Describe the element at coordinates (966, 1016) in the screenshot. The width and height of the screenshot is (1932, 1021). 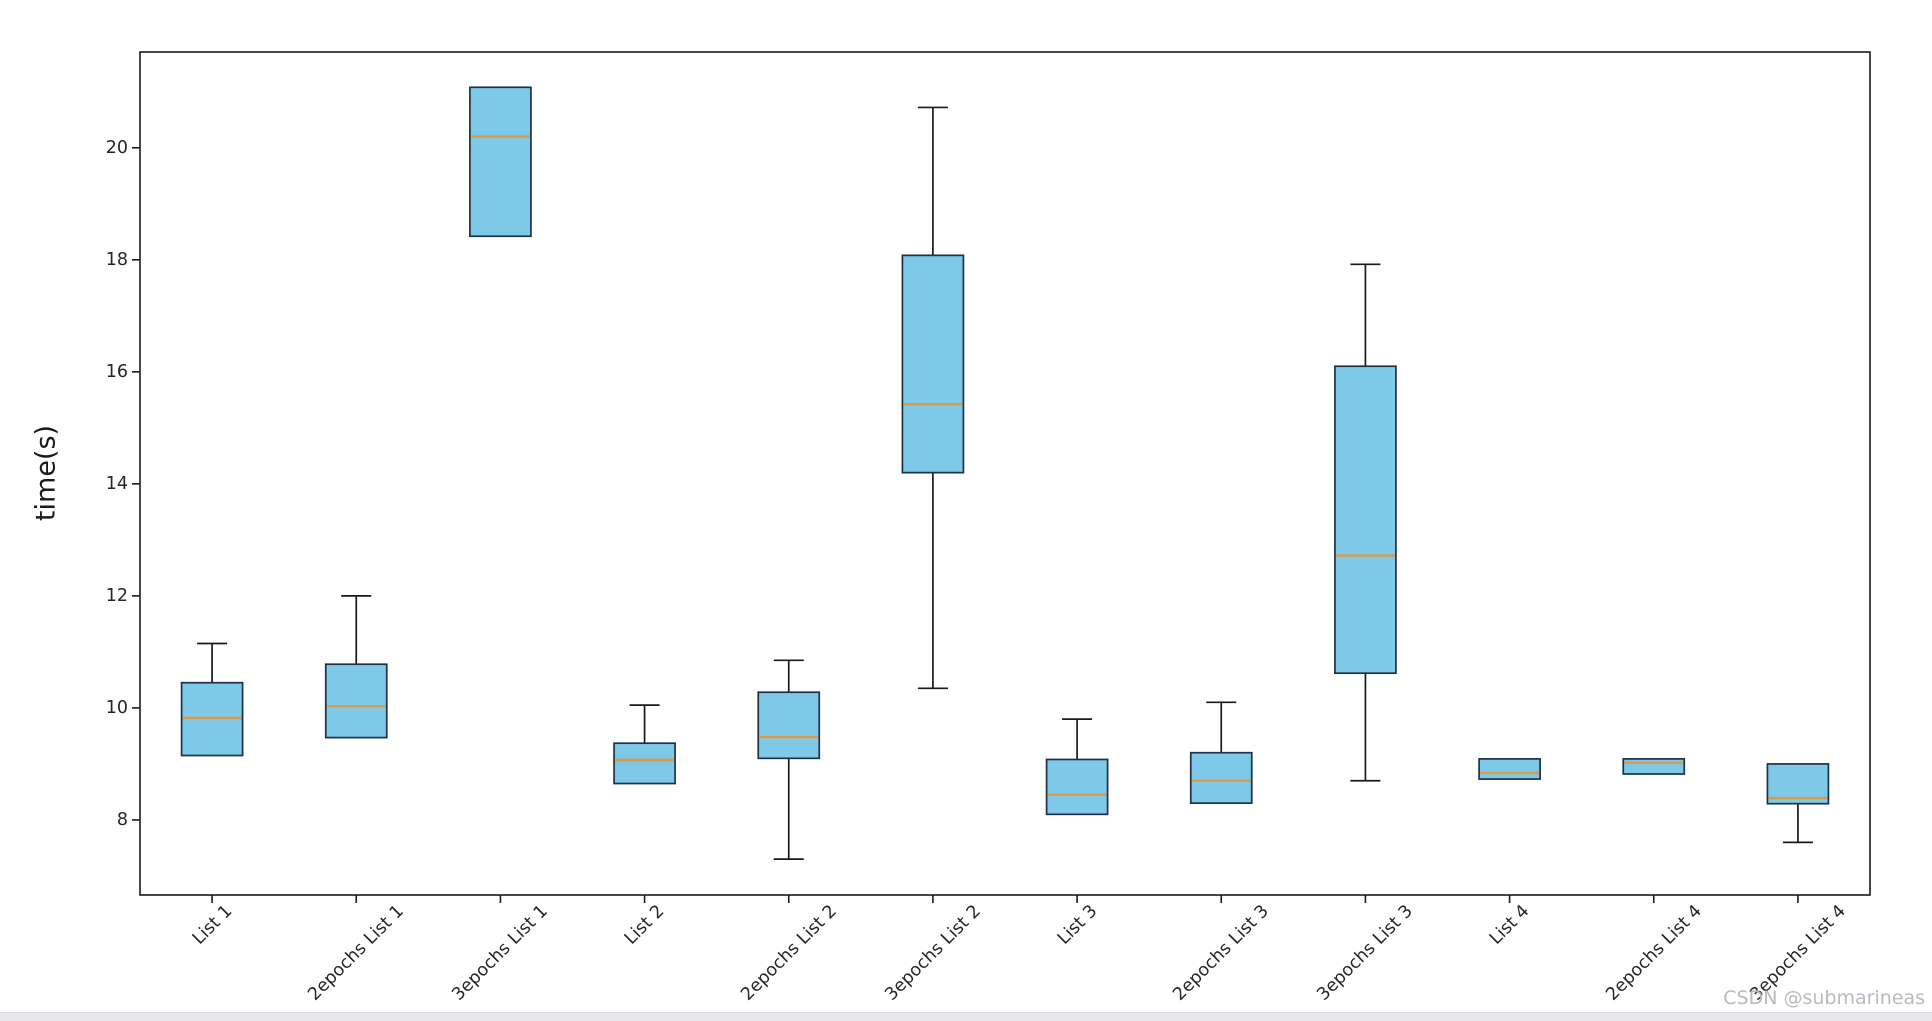
I see `taskbar-strip` at that location.